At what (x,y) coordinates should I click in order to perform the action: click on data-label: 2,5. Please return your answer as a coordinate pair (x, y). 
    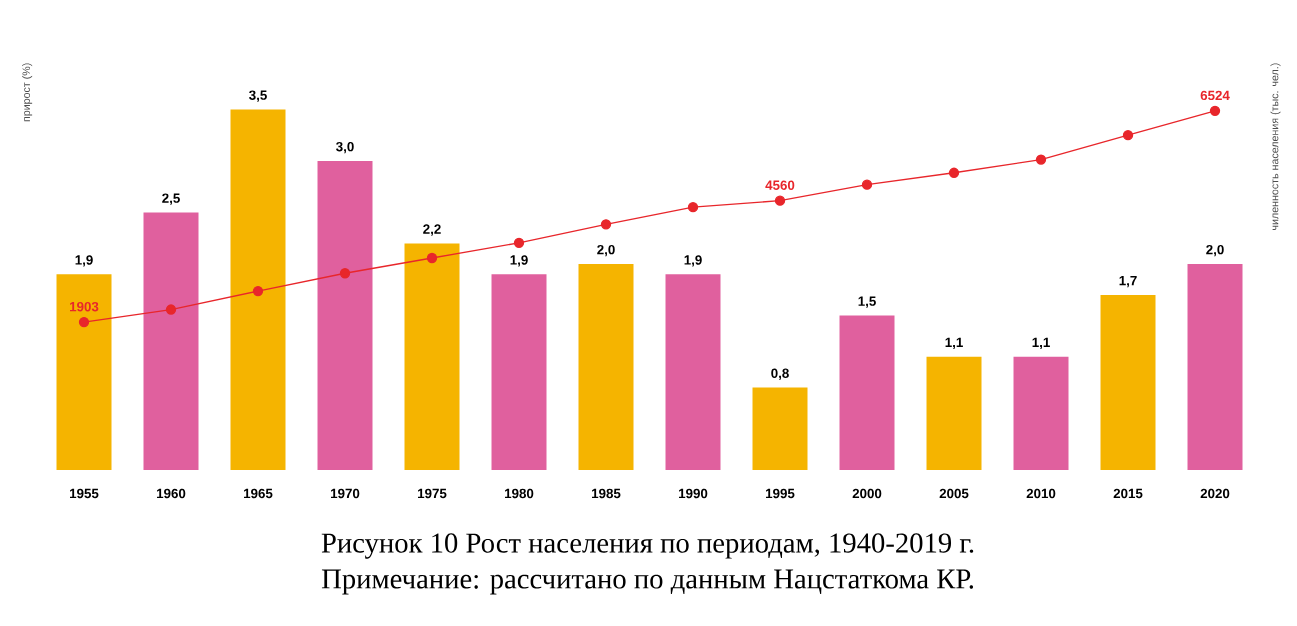
    Looking at the image, I should click on (171, 199).